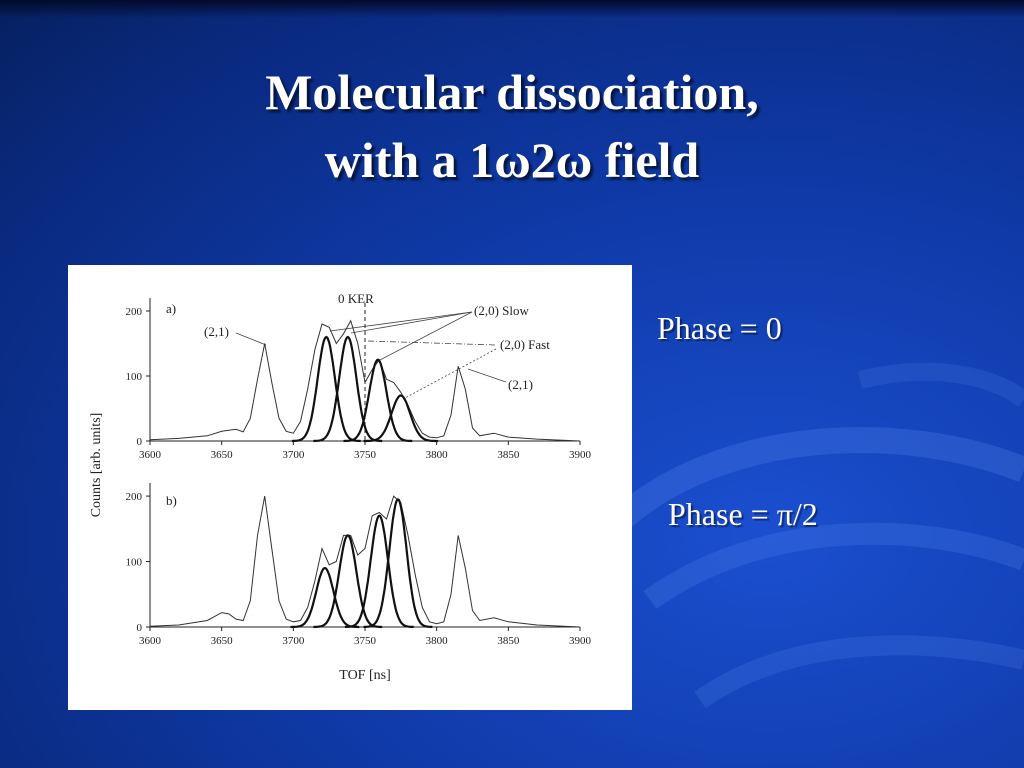  I want to click on panel-a-x-ticks: 3600 3650 3700 3750 3800 3850 3900, so click(365, 451).